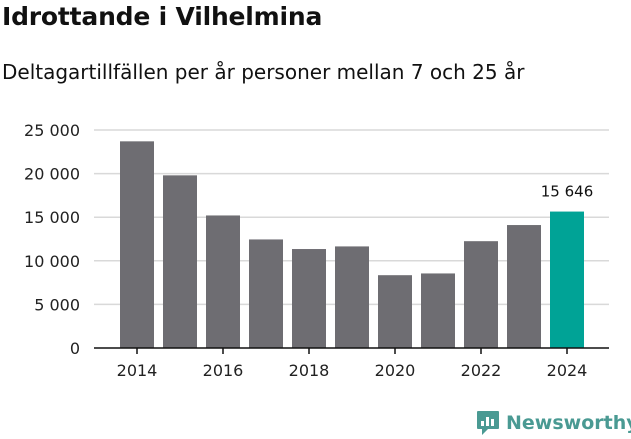 The image size is (631, 439). I want to click on axes, so click(351, 350).